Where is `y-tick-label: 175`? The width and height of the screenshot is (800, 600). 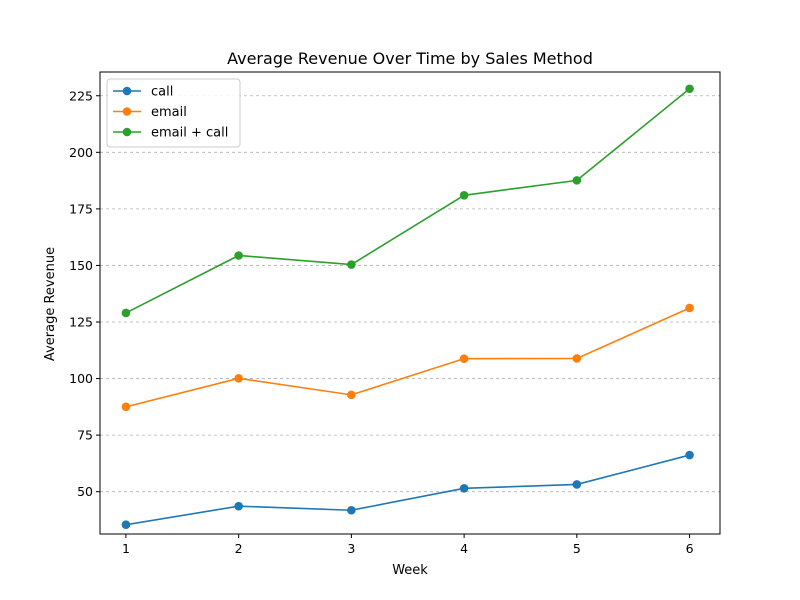 y-tick-label: 175 is located at coordinates (81, 208).